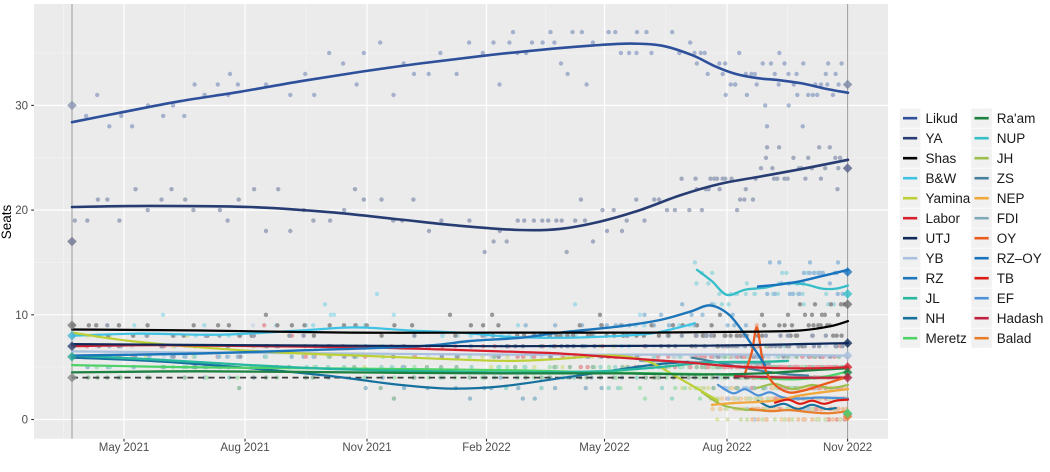 This screenshot has width=1050, height=472. What do you see at coordinates (1011, 138) in the screenshot?
I see `svg-text: NUP` at bounding box center [1011, 138].